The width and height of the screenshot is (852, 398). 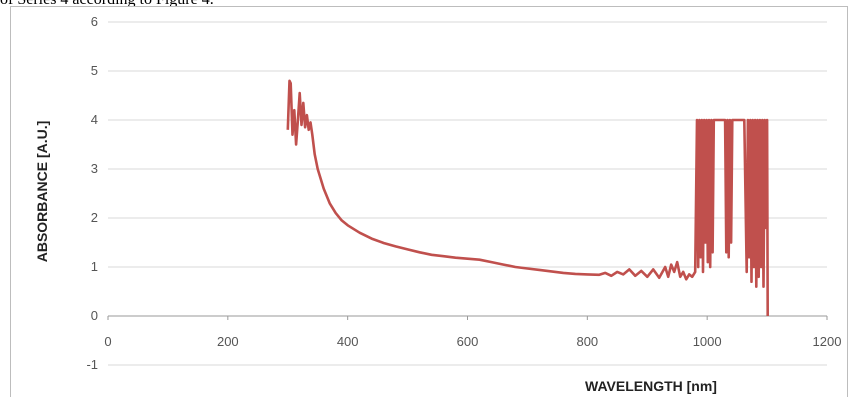 I want to click on y-tick-label: 2, so click(x=94, y=217).